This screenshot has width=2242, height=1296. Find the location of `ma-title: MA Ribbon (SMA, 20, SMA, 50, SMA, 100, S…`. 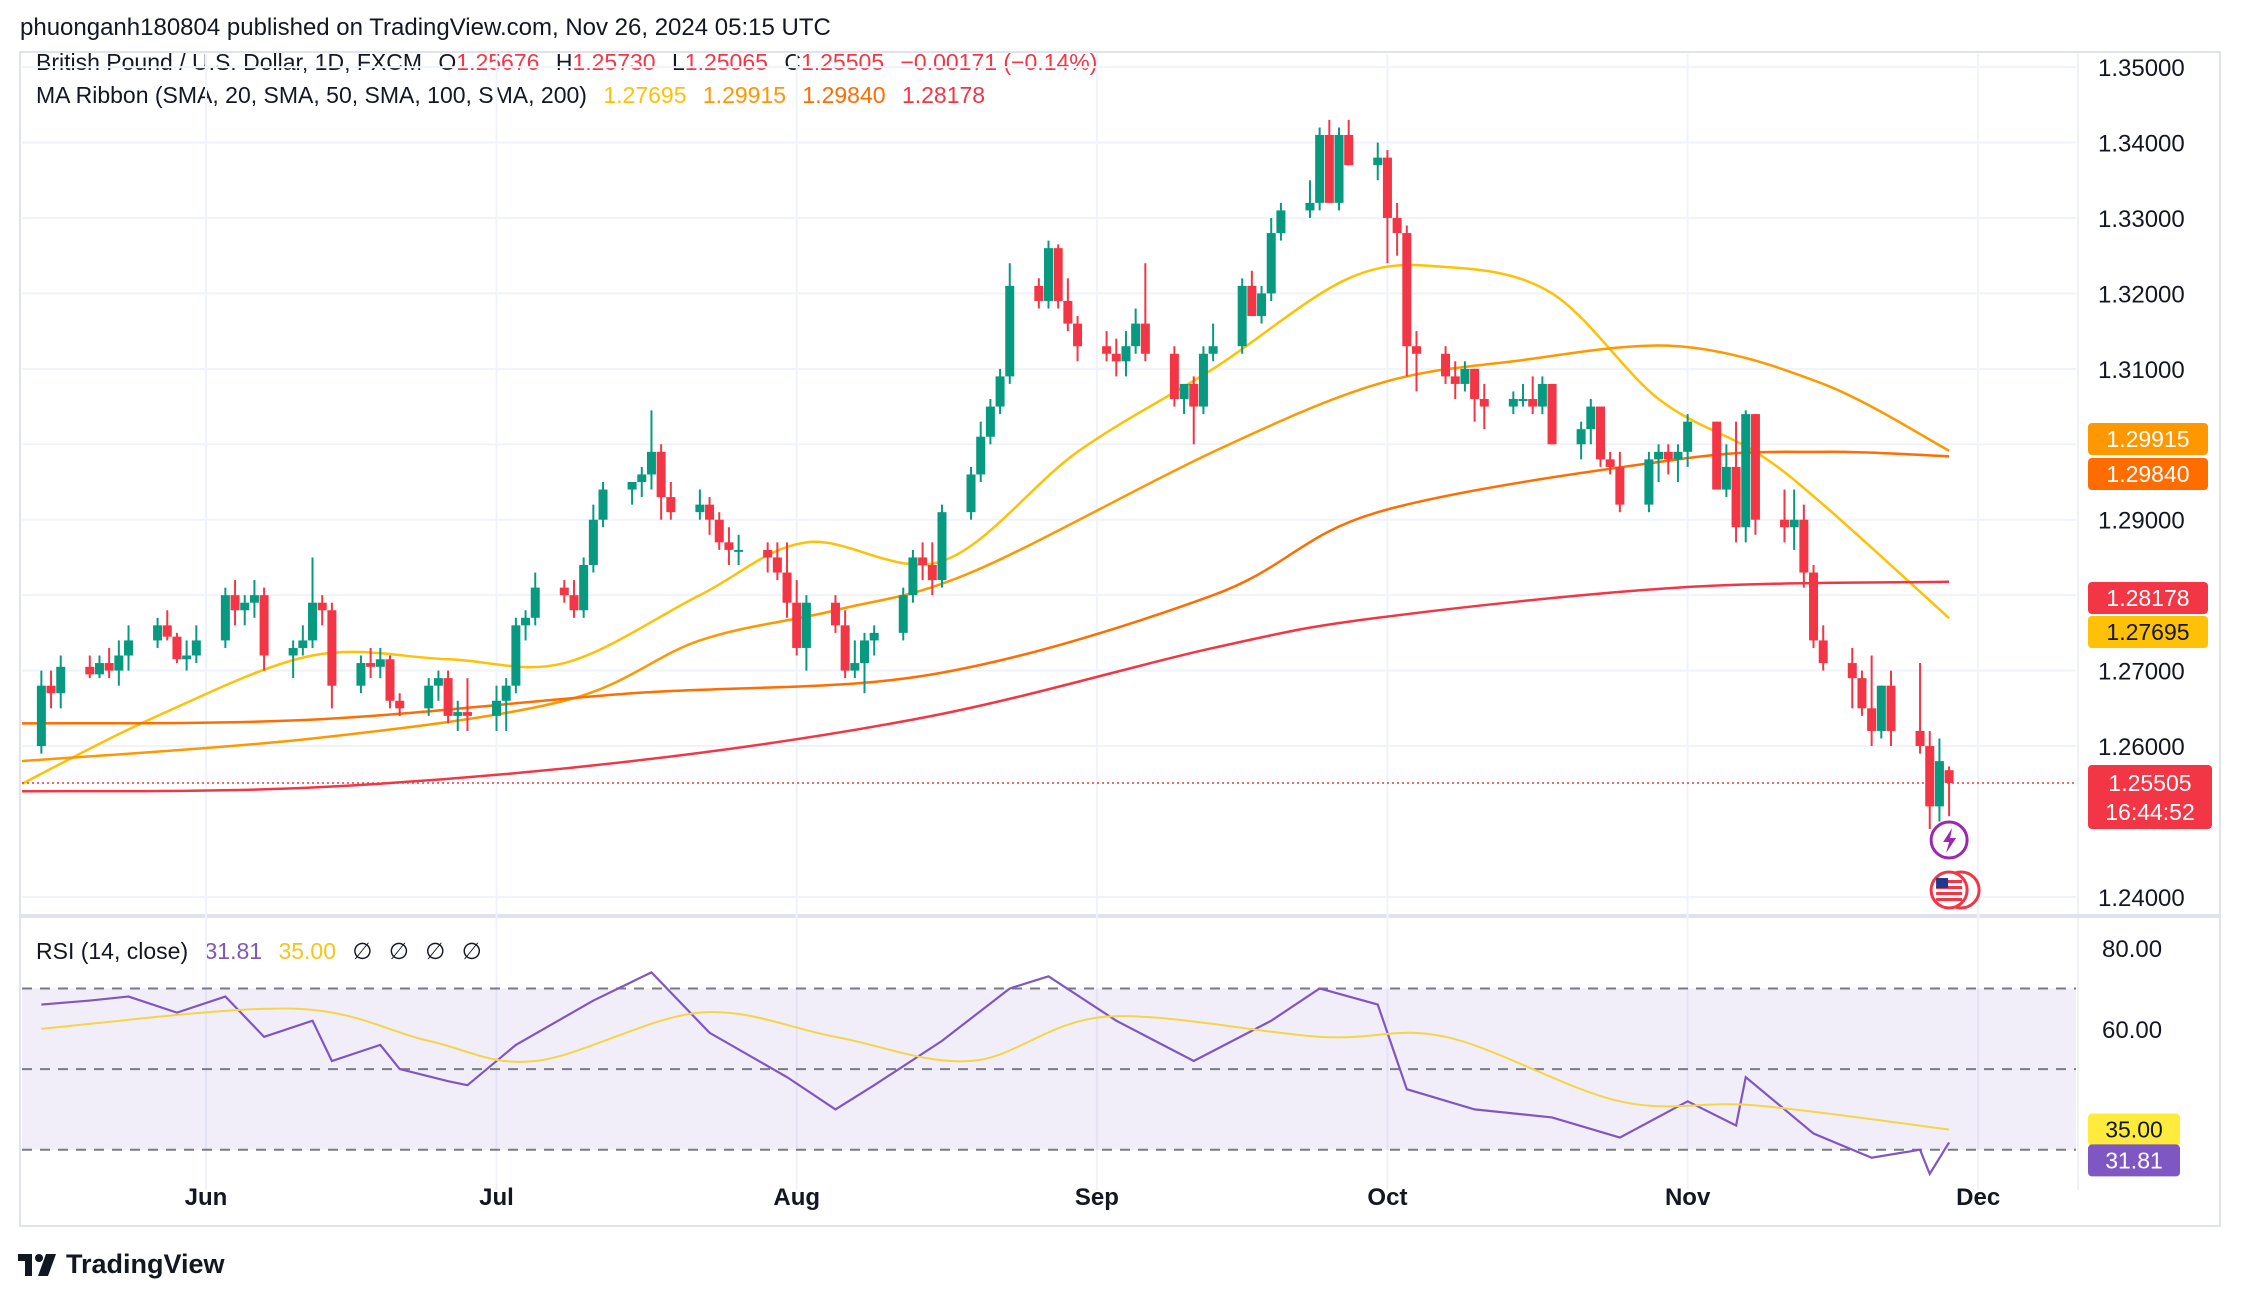

ma-title: MA Ribbon (SMA, 20, SMA, 50, SMA, 100, S… is located at coordinates (311, 95).